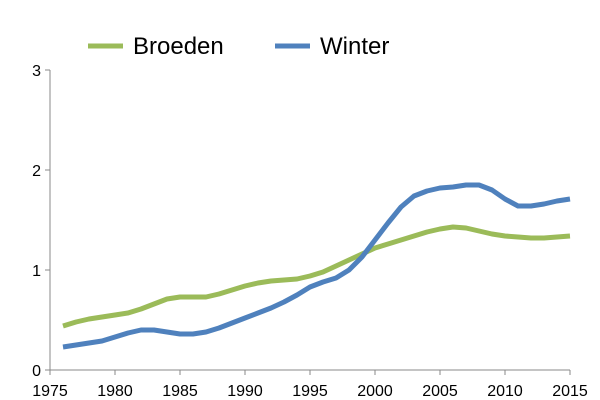  What do you see at coordinates (440, 391) in the screenshot?
I see `x-tick-label: 2005` at bounding box center [440, 391].